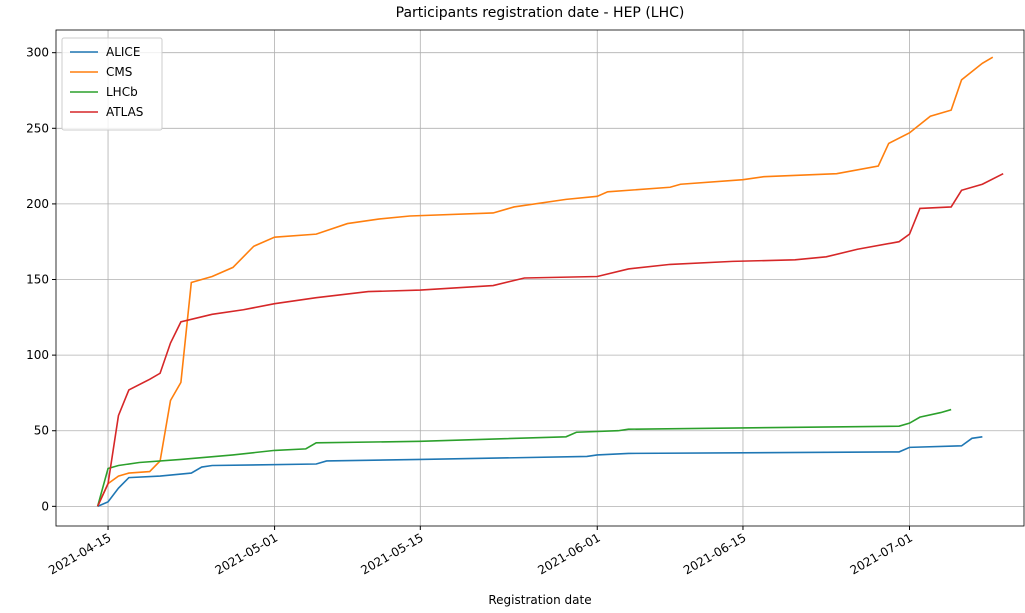 The height and width of the screenshot is (613, 1025). Describe the element at coordinates (37, 128) in the screenshot. I see `y-tick-label: 250` at that location.